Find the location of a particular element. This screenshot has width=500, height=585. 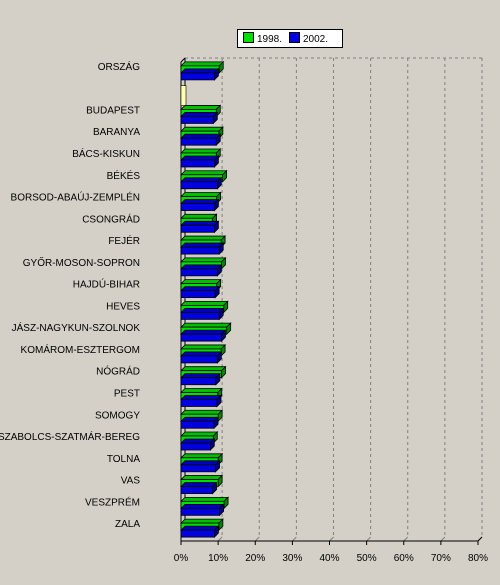

category-label: GYŐR-MOSON-SOPRON is located at coordinates (81, 262).